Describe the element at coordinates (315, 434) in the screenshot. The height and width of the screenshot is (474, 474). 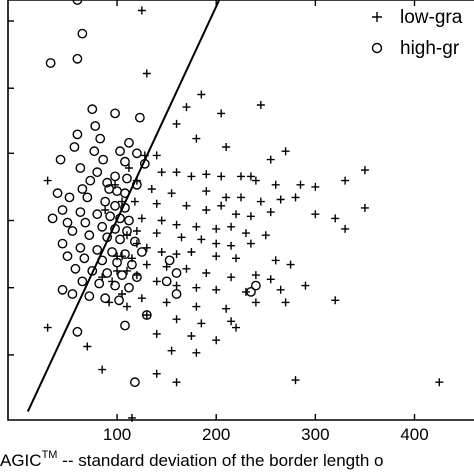
I see `x-tick-label: 300` at that location.